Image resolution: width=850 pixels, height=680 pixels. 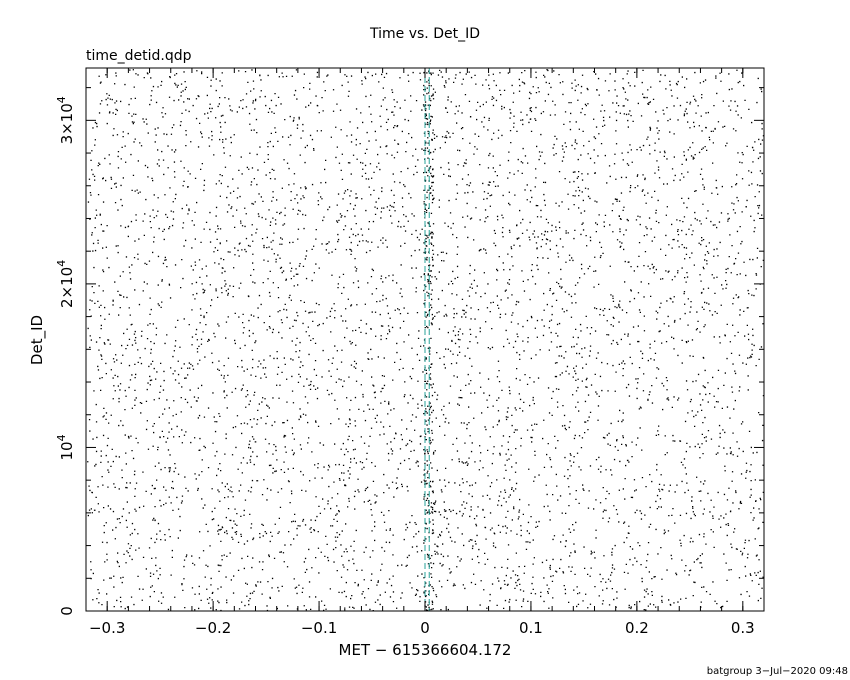 I want to click on chart-subtitle: time_detid.qdp, so click(x=139, y=56).